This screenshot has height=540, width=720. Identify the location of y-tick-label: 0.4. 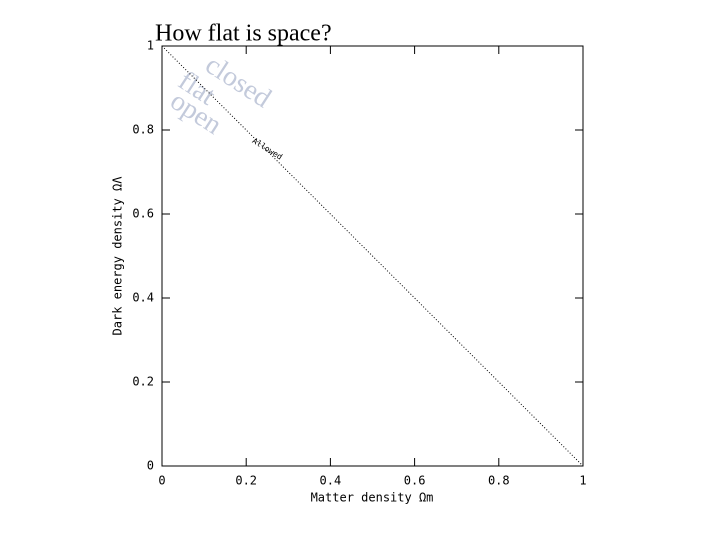
(143, 298).